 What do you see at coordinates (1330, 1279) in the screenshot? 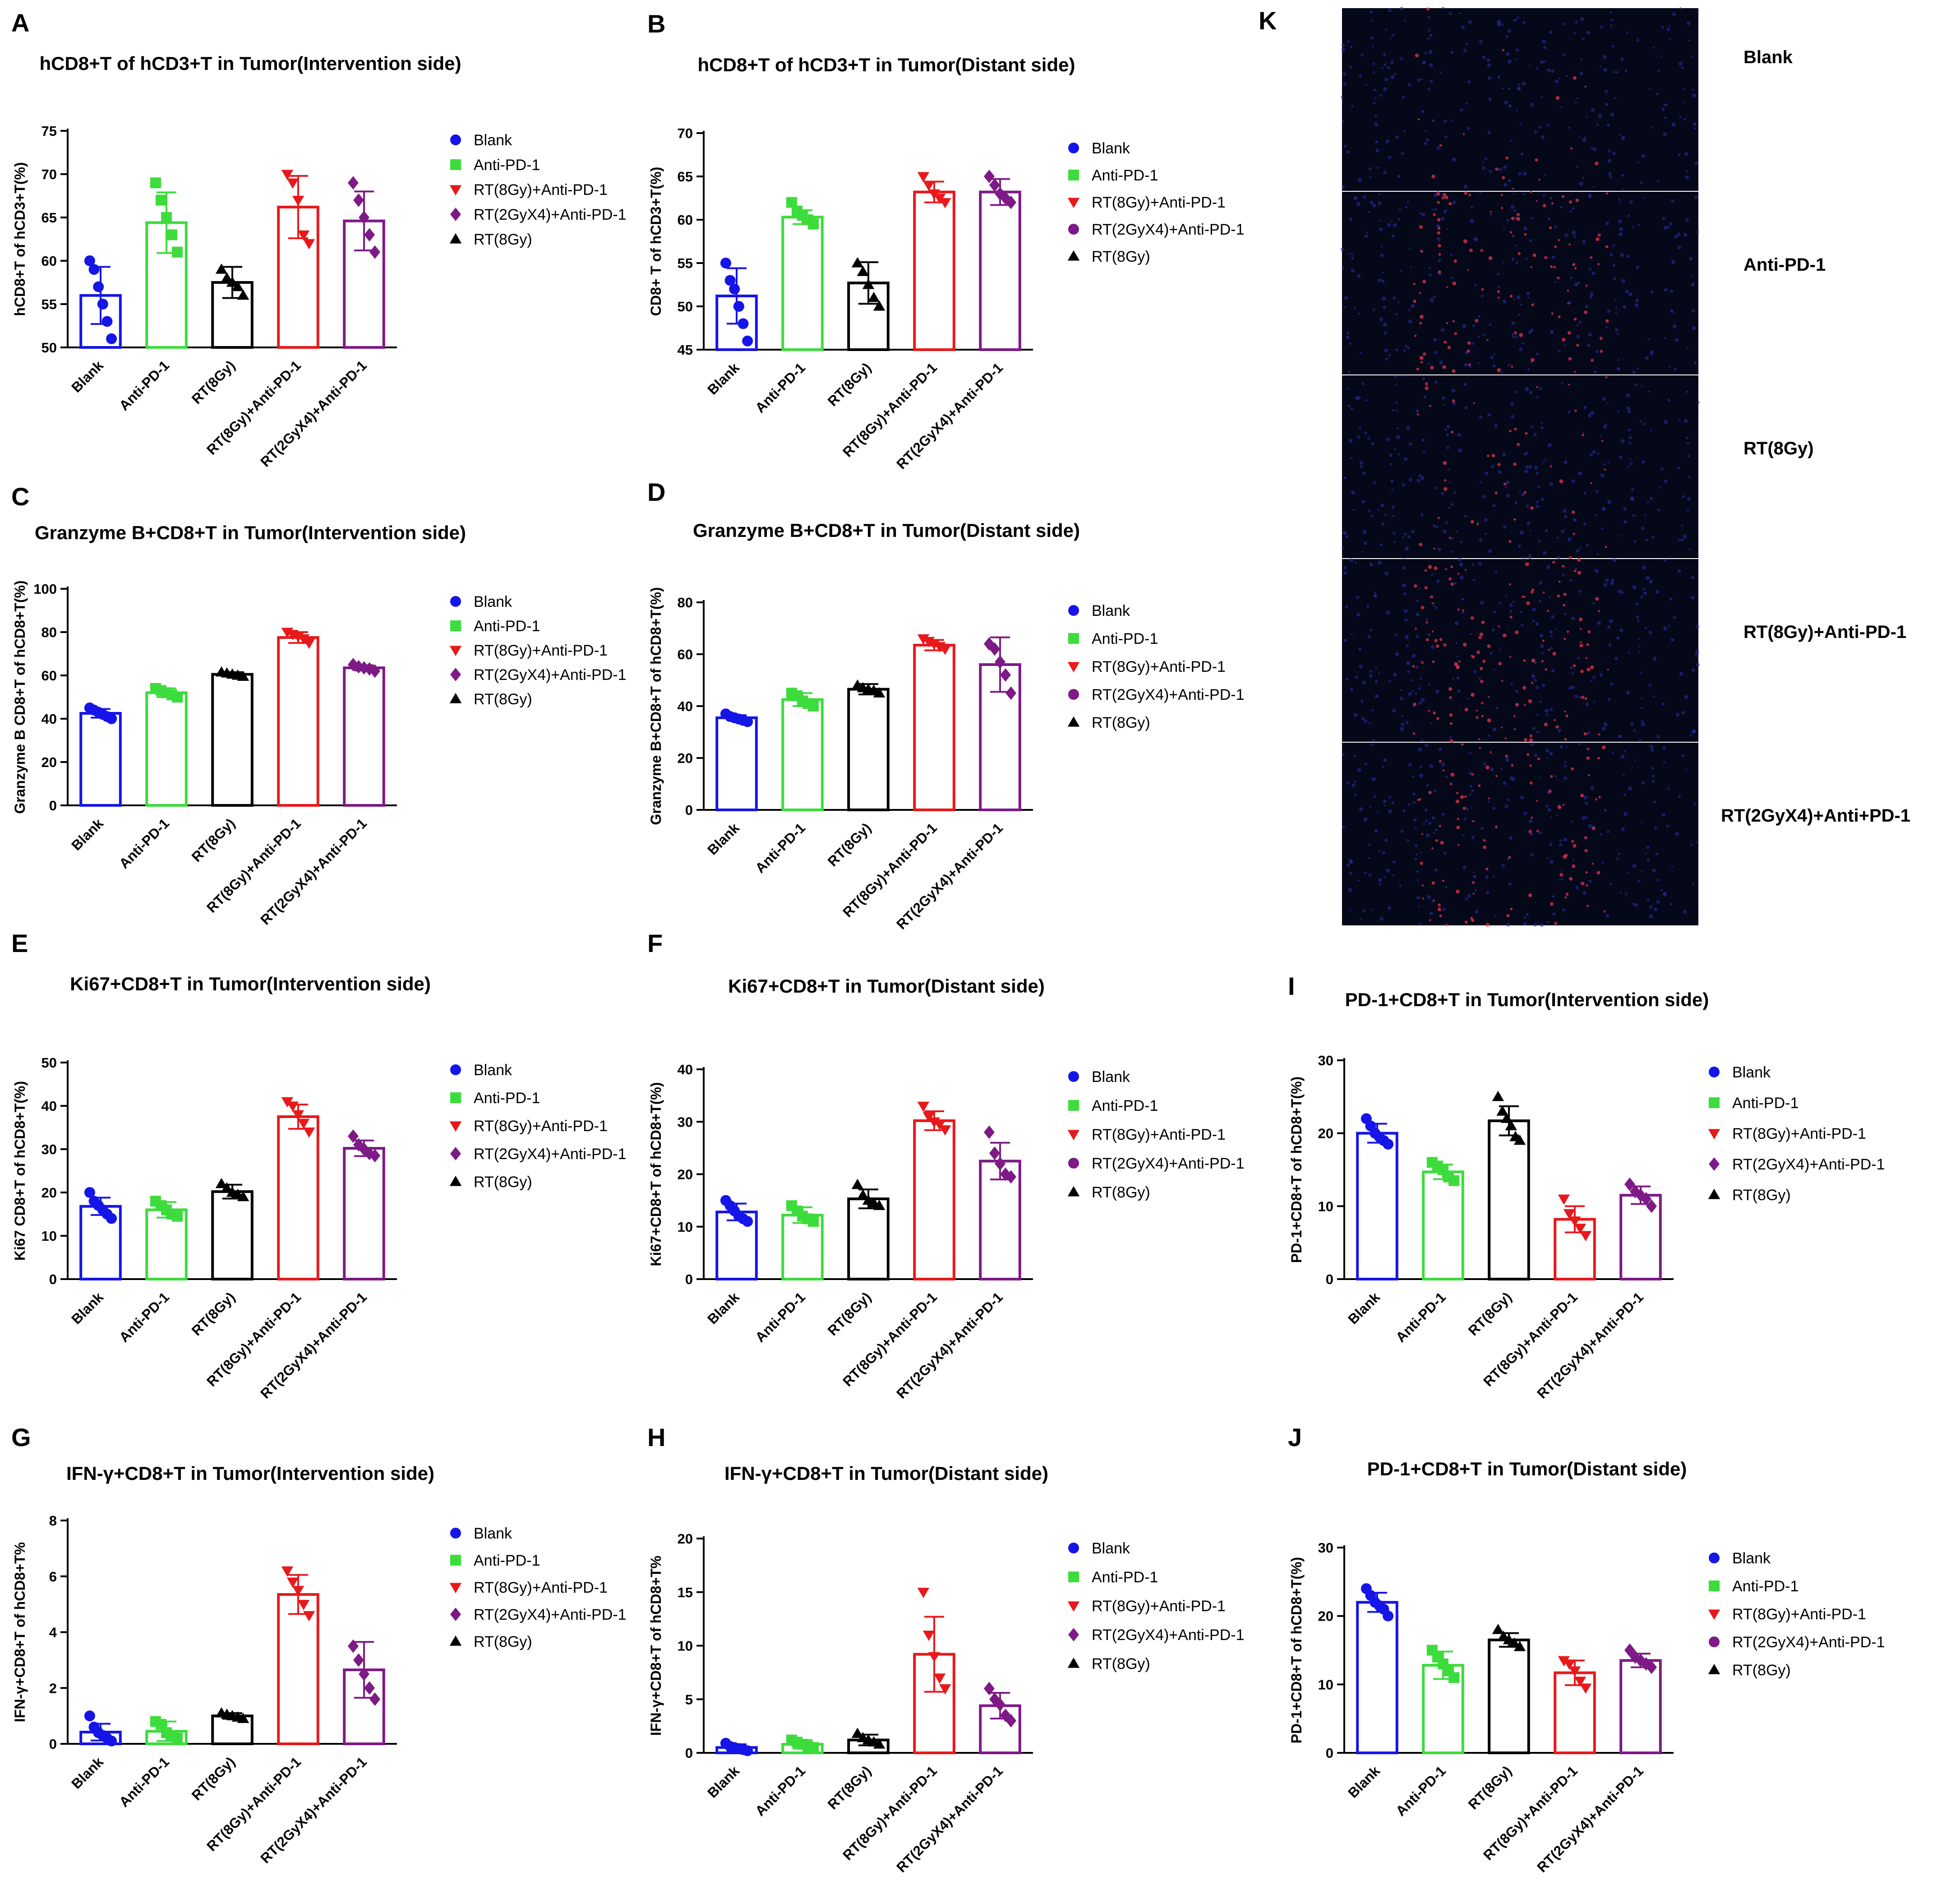
I see `y-tick-label: 0` at bounding box center [1330, 1279].